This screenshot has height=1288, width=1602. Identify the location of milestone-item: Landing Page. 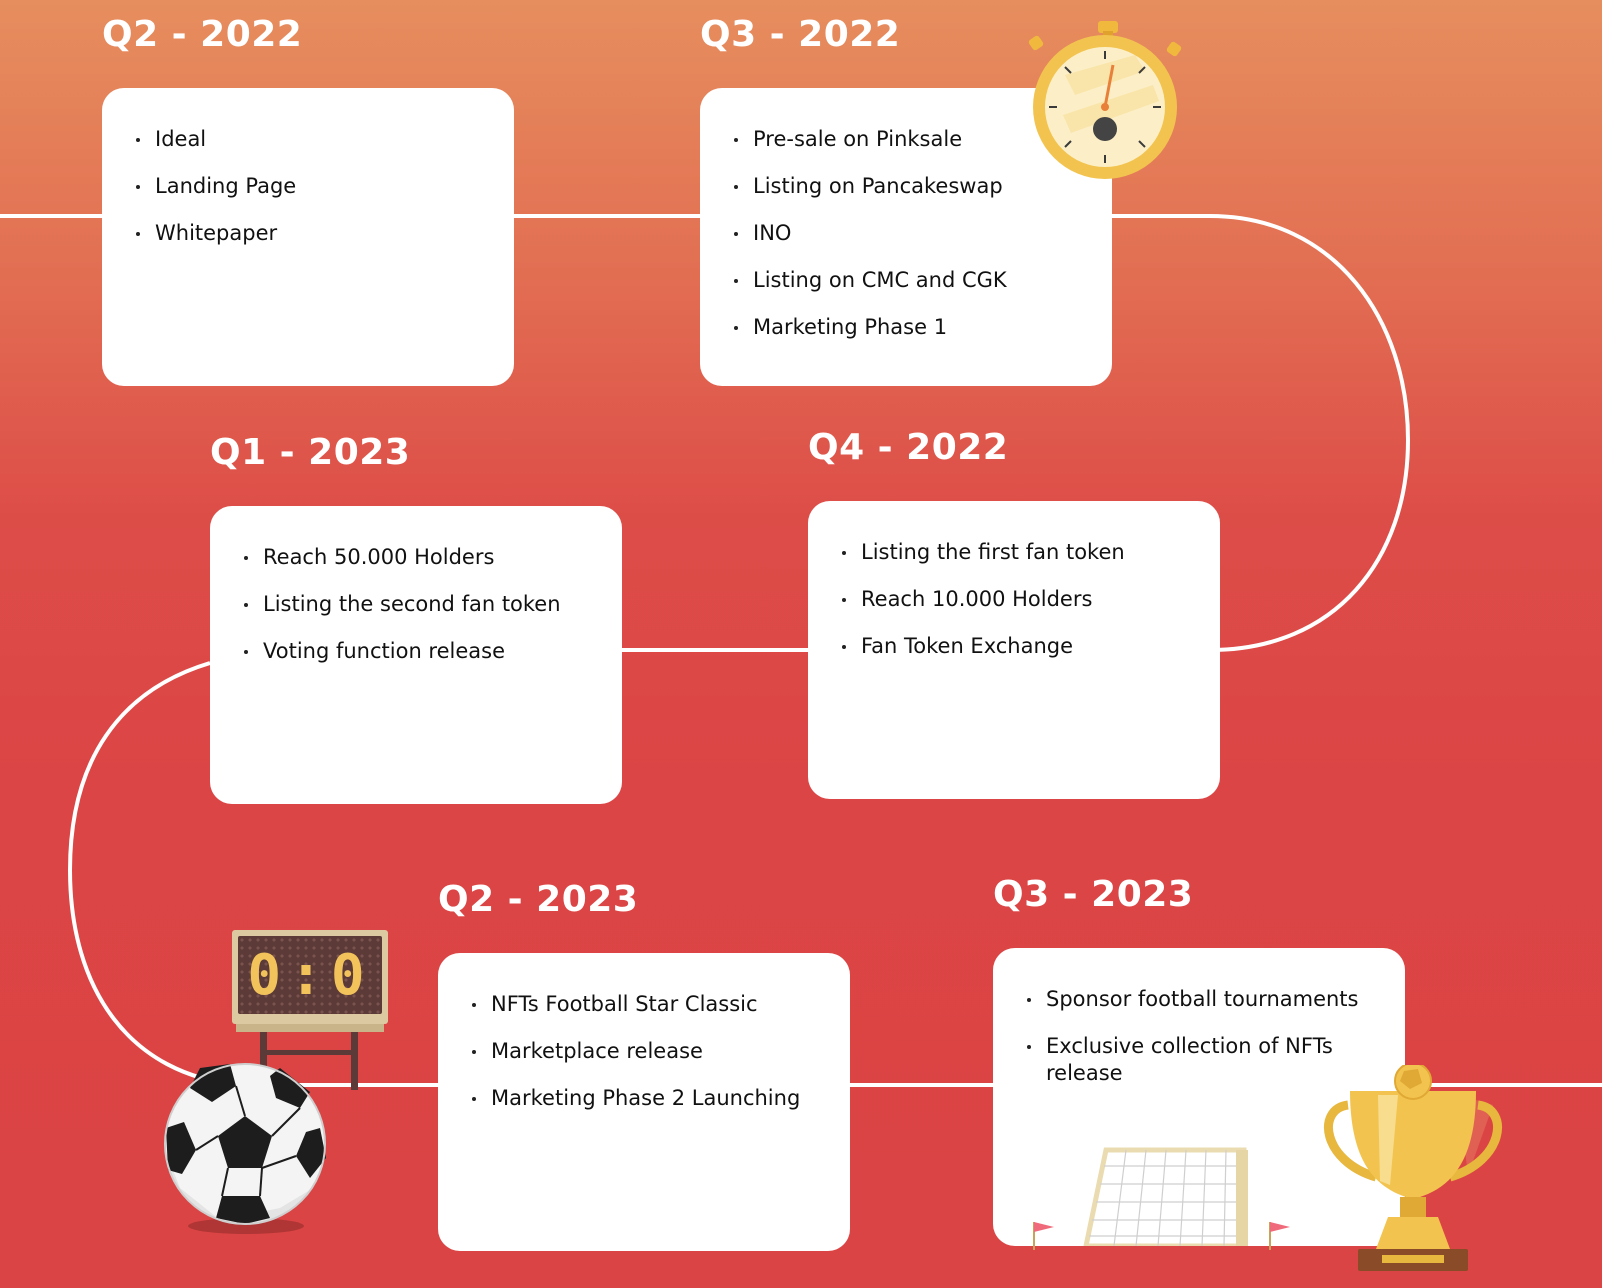
(312, 186).